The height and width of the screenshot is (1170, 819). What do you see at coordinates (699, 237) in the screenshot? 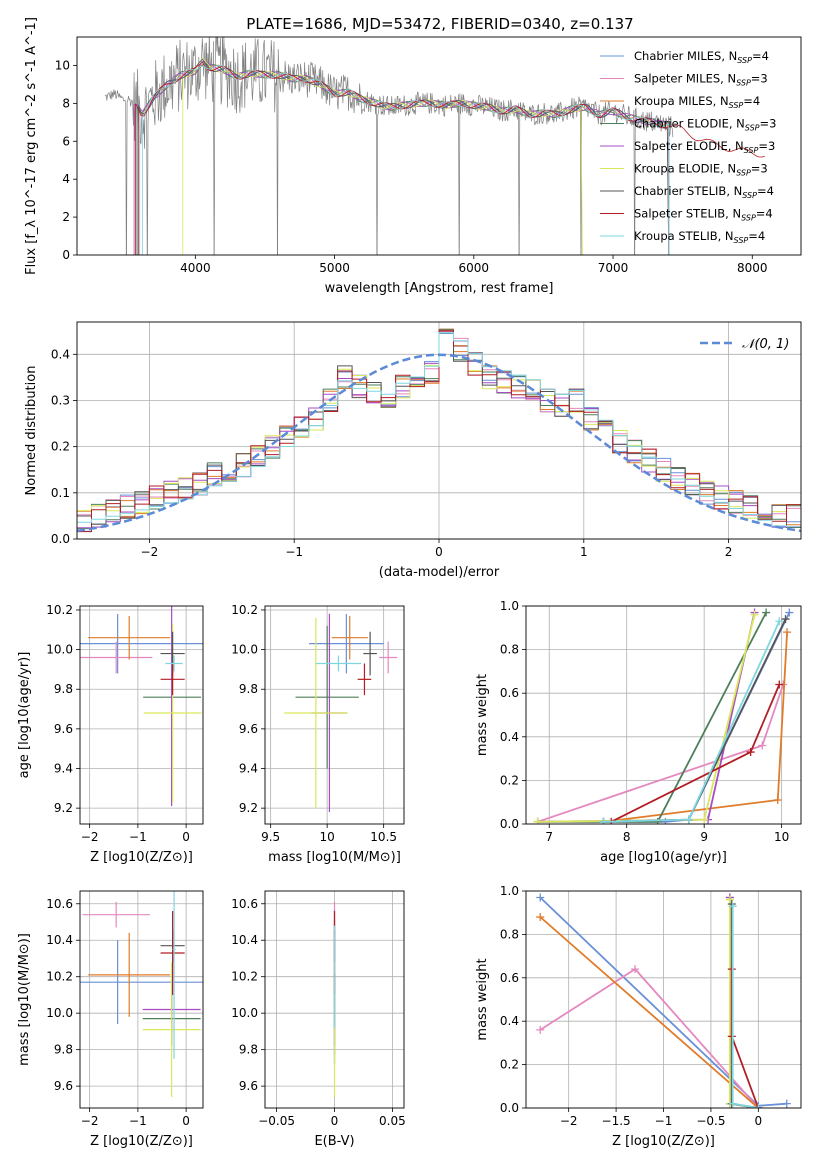
I see `legend-label: Kroupa STELIB, NSSP=4` at bounding box center [699, 237].